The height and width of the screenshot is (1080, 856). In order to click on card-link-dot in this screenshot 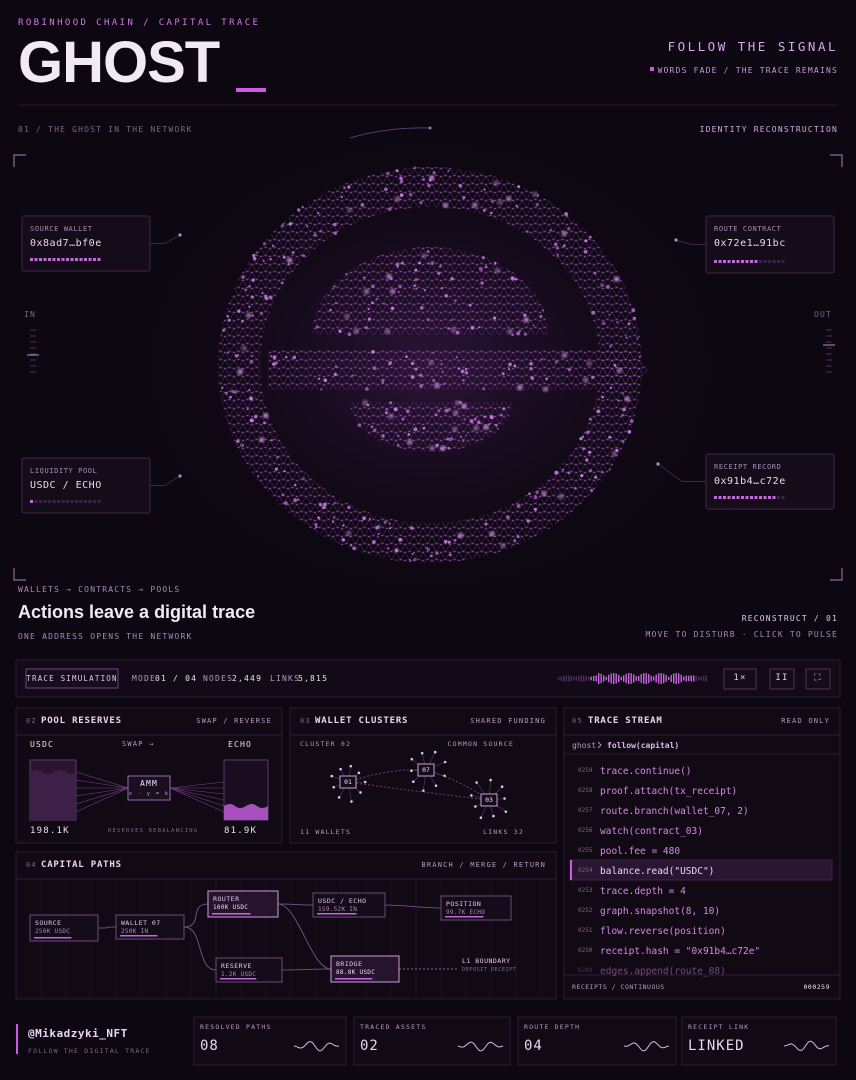, I will do `click(180, 235)`.